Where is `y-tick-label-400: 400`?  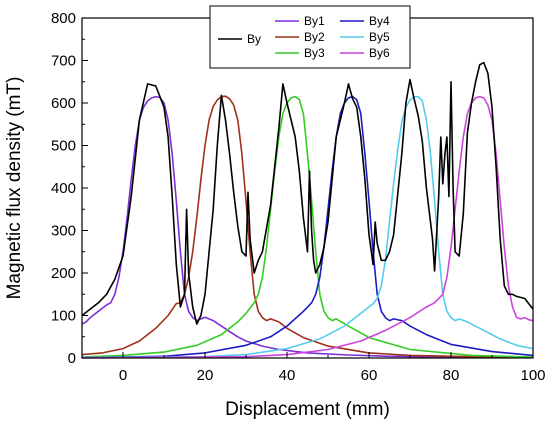
y-tick-label-400: 400 is located at coordinates (63, 188).